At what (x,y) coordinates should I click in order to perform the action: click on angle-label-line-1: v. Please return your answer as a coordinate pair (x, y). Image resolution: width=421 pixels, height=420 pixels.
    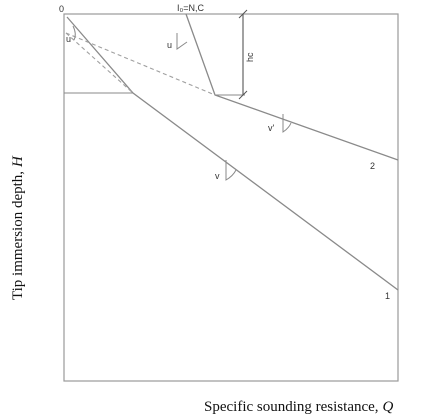
    Looking at the image, I should click on (217, 176).